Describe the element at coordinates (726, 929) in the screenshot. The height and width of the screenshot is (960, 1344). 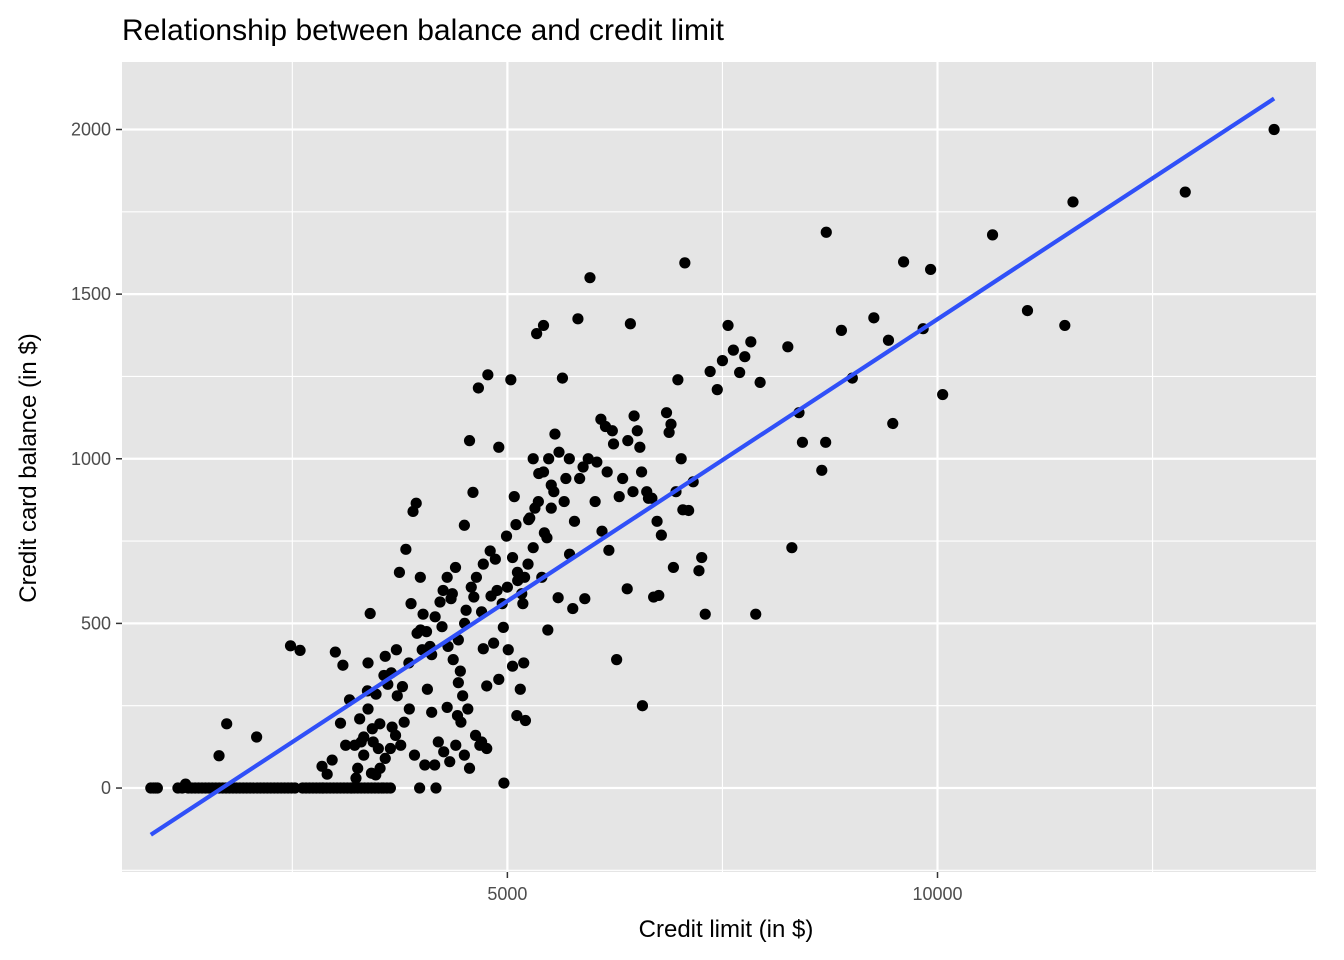
I see `x-axis-title: Credit limit (in $)` at that location.